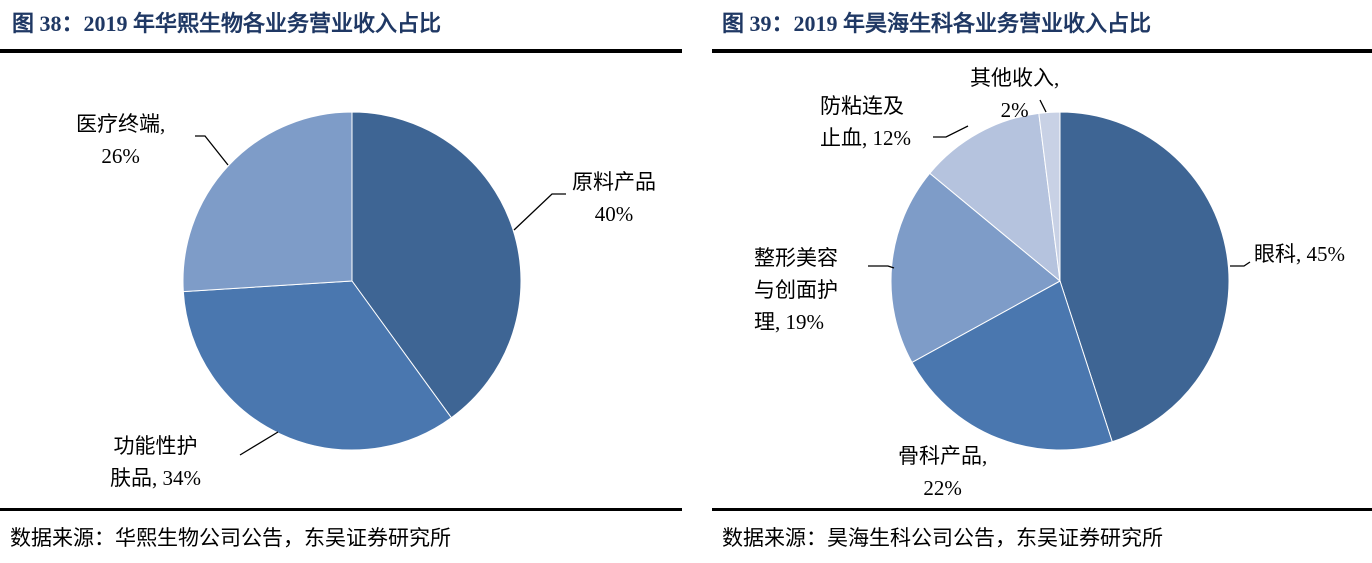 The image size is (1372, 563). What do you see at coordinates (230, 538) in the screenshot?
I see `source-note: 数据来源：华熙生物公司公告，东吴证券研究所` at bounding box center [230, 538].